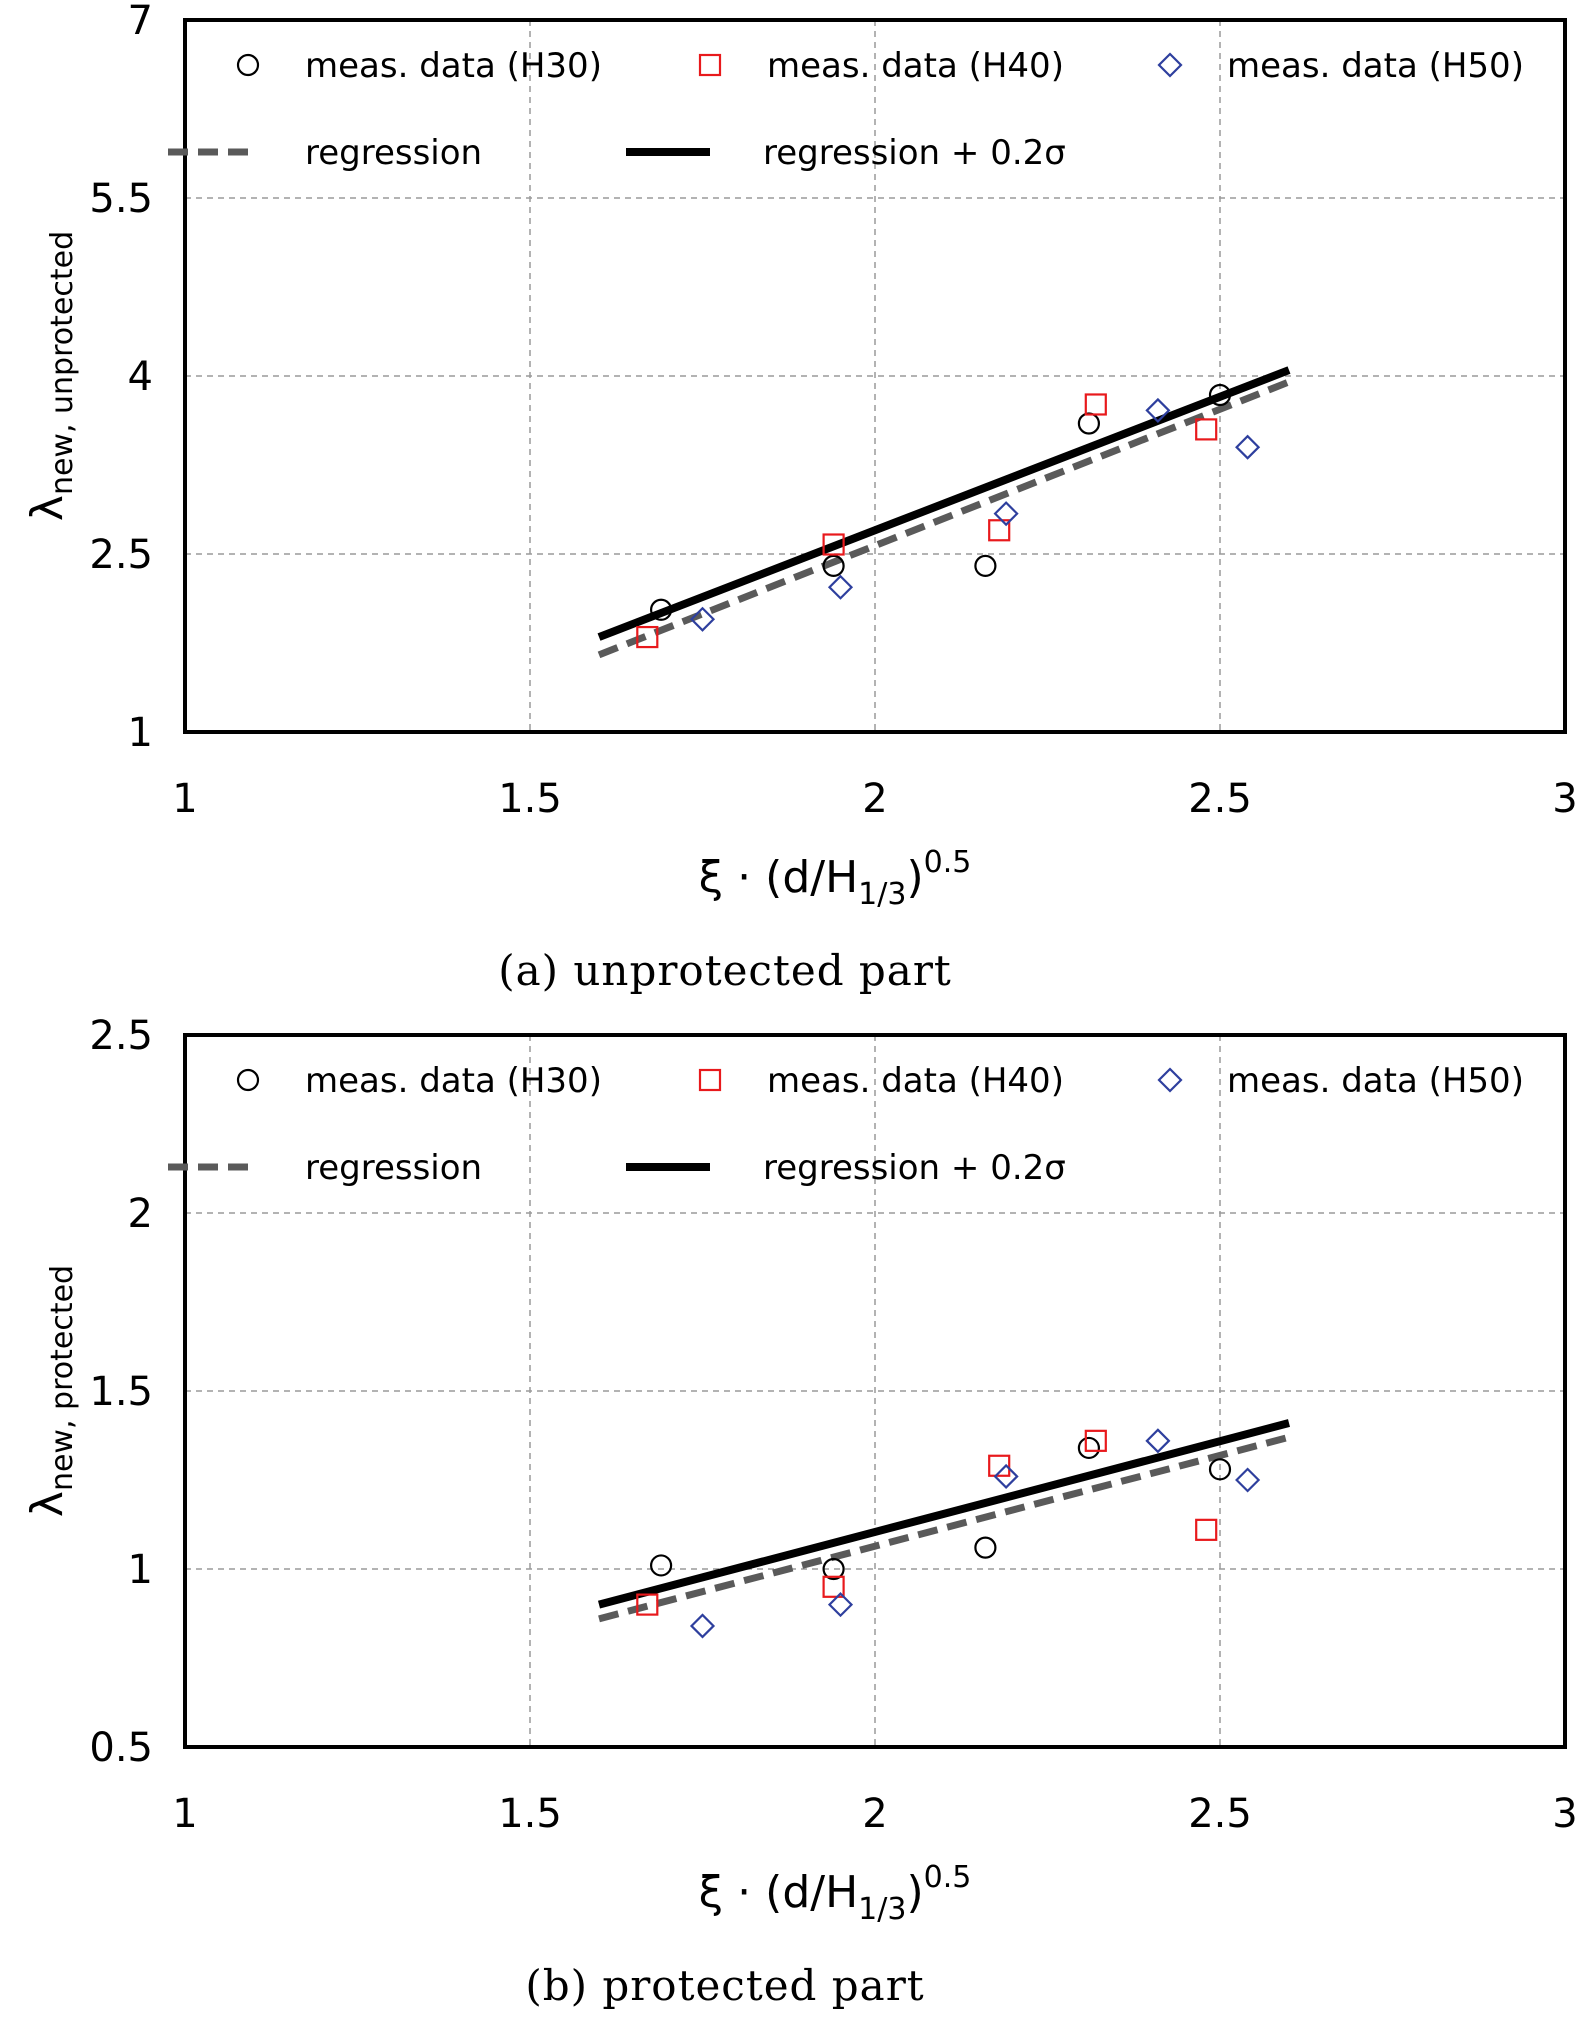 The height and width of the screenshot is (2033, 1582). Describe the element at coordinates (121, 199) in the screenshot. I see `y-tick-label: 5.5` at that location.